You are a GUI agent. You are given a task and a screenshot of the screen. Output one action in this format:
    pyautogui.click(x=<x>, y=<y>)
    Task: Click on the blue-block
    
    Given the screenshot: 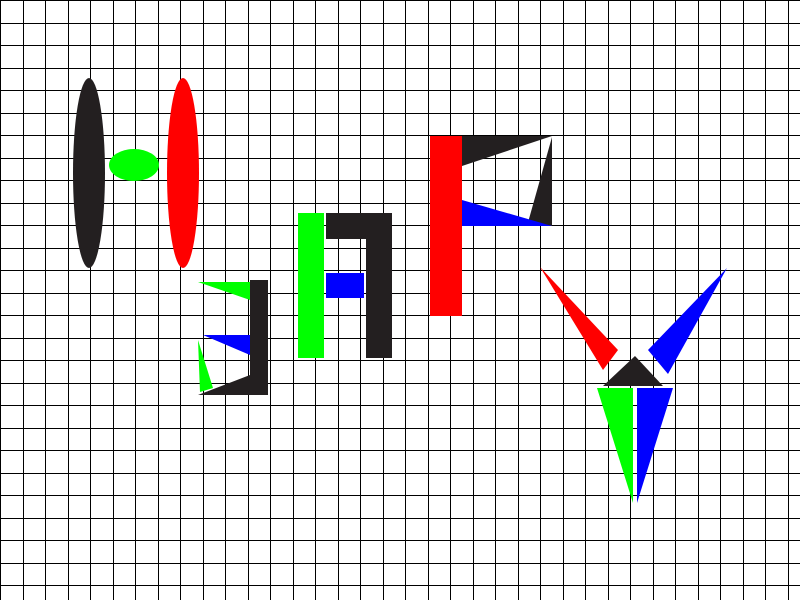 What is the action you would take?
    pyautogui.click(x=345, y=285)
    